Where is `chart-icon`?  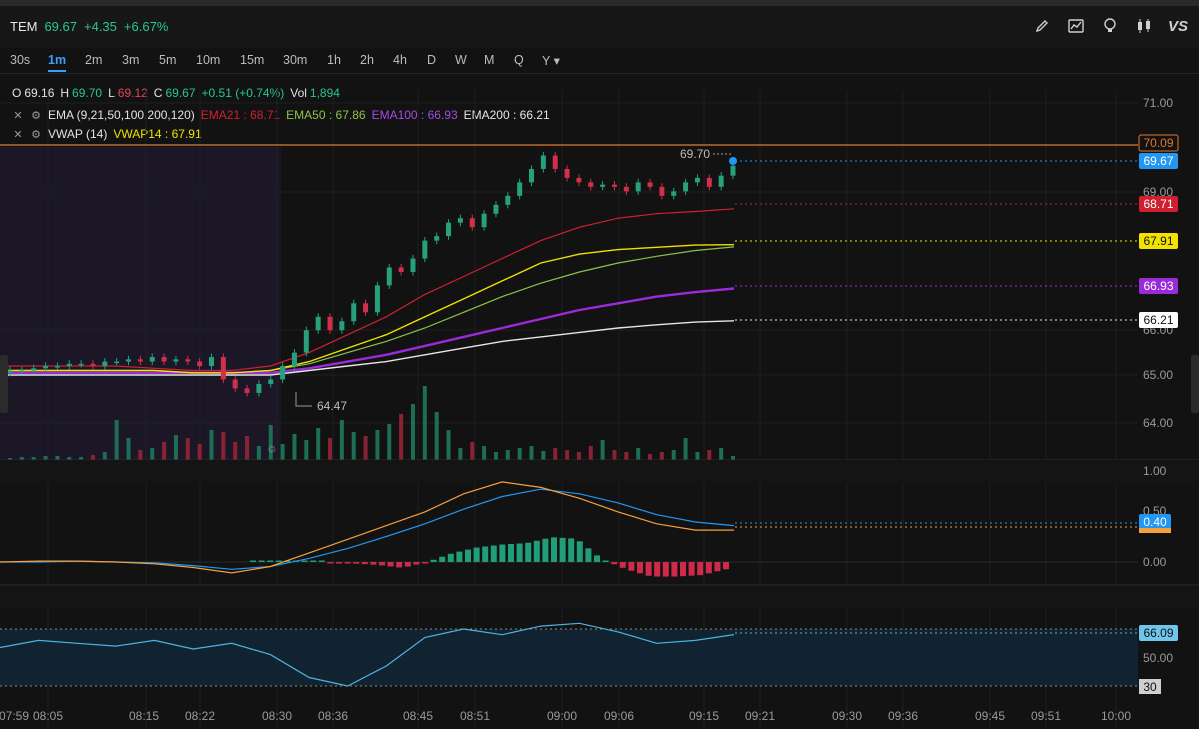 chart-icon is located at coordinates (1076, 26).